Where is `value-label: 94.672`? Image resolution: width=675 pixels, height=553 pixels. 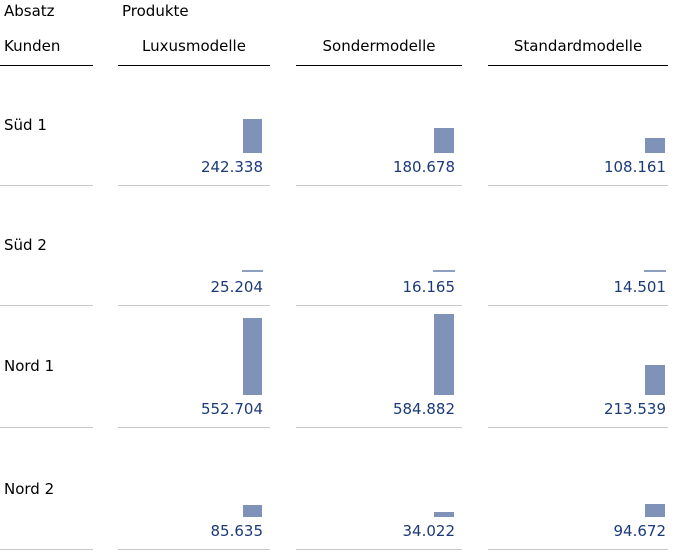
value-label: 94.672 is located at coordinates (640, 531).